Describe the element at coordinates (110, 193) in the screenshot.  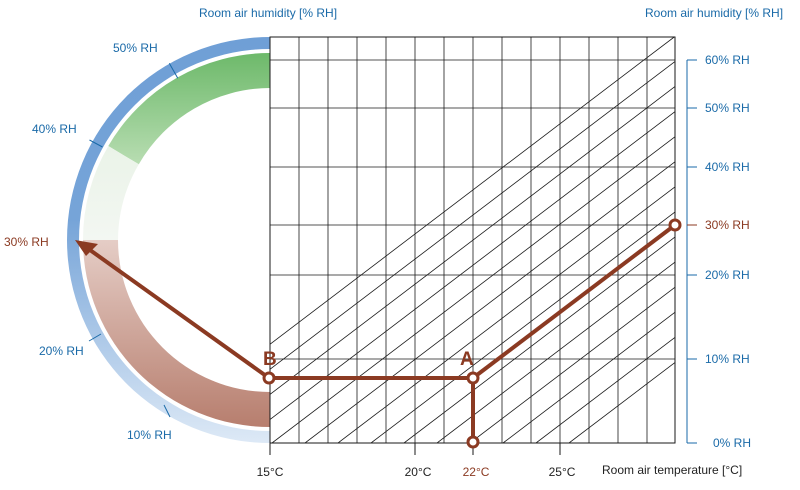
I see `gauge-pale-band` at that location.